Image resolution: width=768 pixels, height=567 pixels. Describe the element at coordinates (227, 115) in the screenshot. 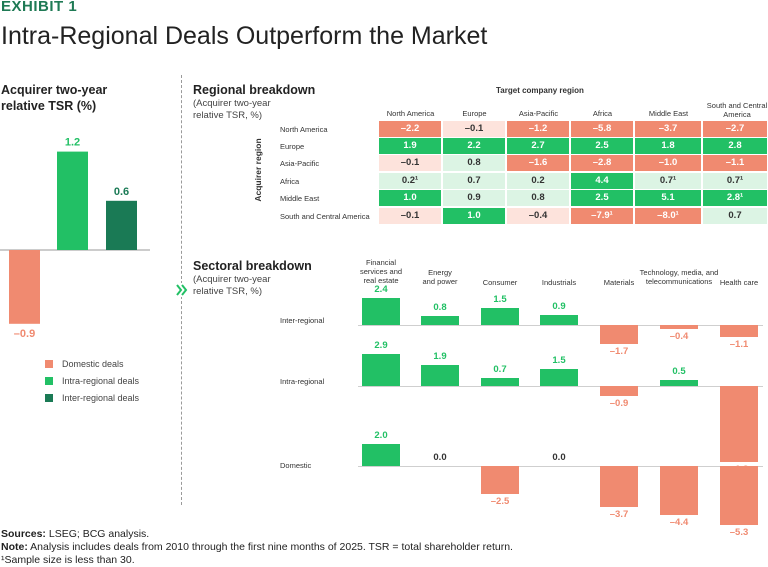

I see `regional-subtitle-line2: relative TSR, %)` at that location.